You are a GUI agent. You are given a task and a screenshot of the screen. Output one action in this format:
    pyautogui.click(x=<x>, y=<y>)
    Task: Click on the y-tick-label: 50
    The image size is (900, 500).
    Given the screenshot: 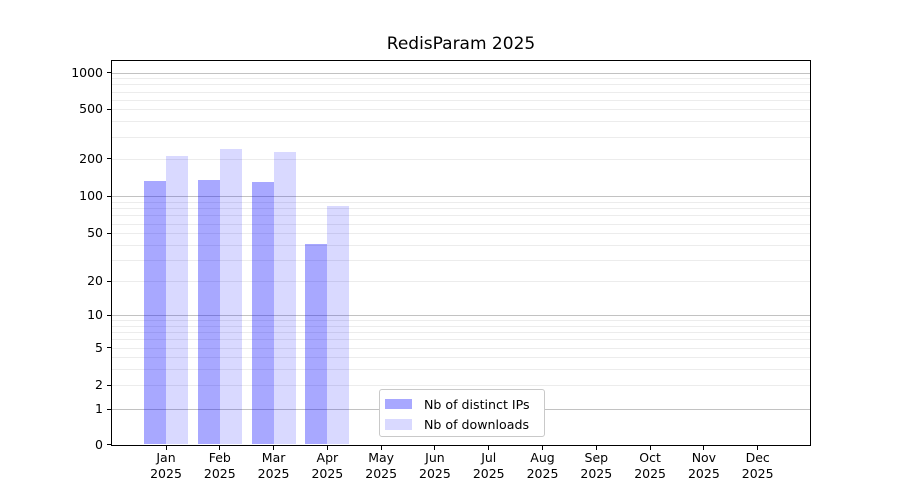 What is the action you would take?
    pyautogui.click(x=95, y=233)
    